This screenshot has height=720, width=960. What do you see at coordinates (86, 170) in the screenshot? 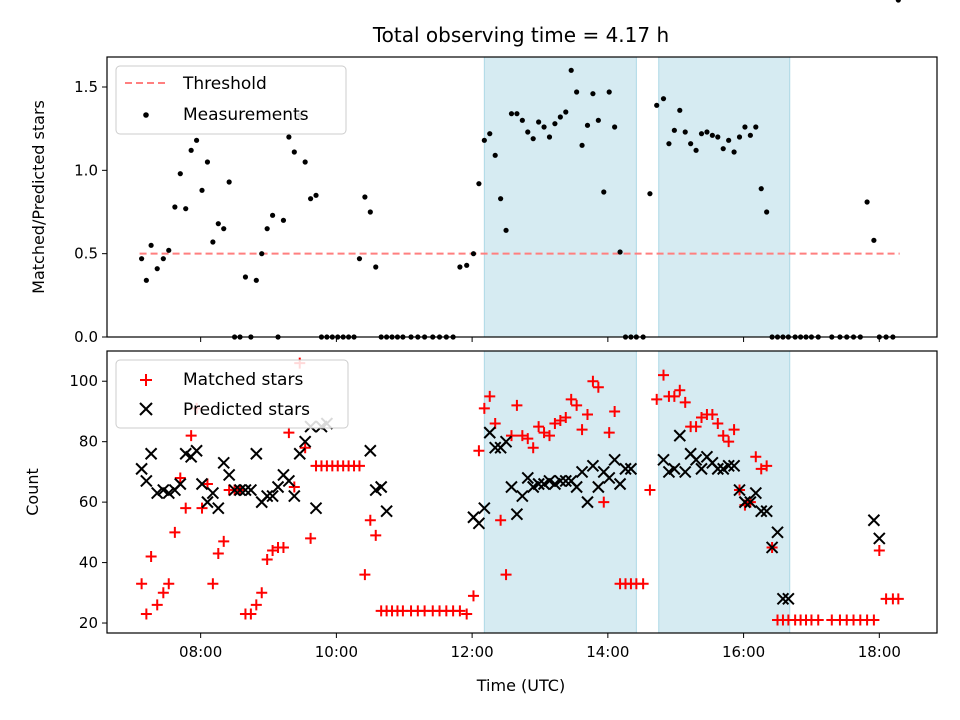
I see `y-tick-label: 1.0` at bounding box center [86, 170].